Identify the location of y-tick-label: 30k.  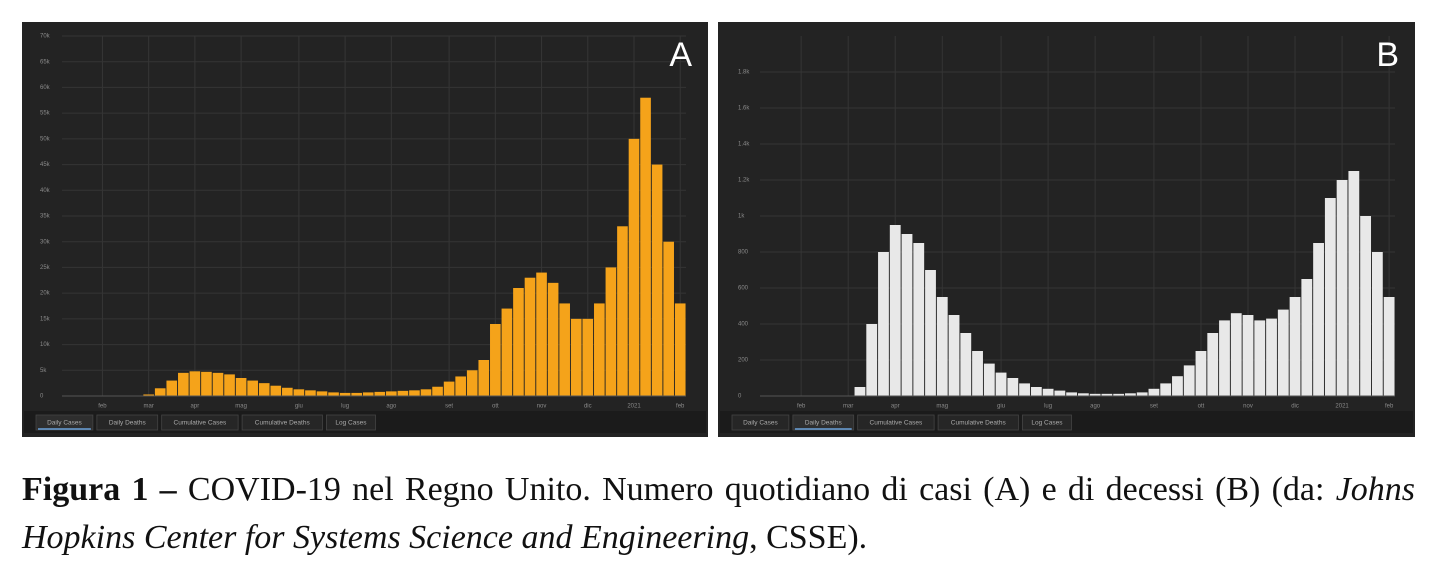
(45, 242).